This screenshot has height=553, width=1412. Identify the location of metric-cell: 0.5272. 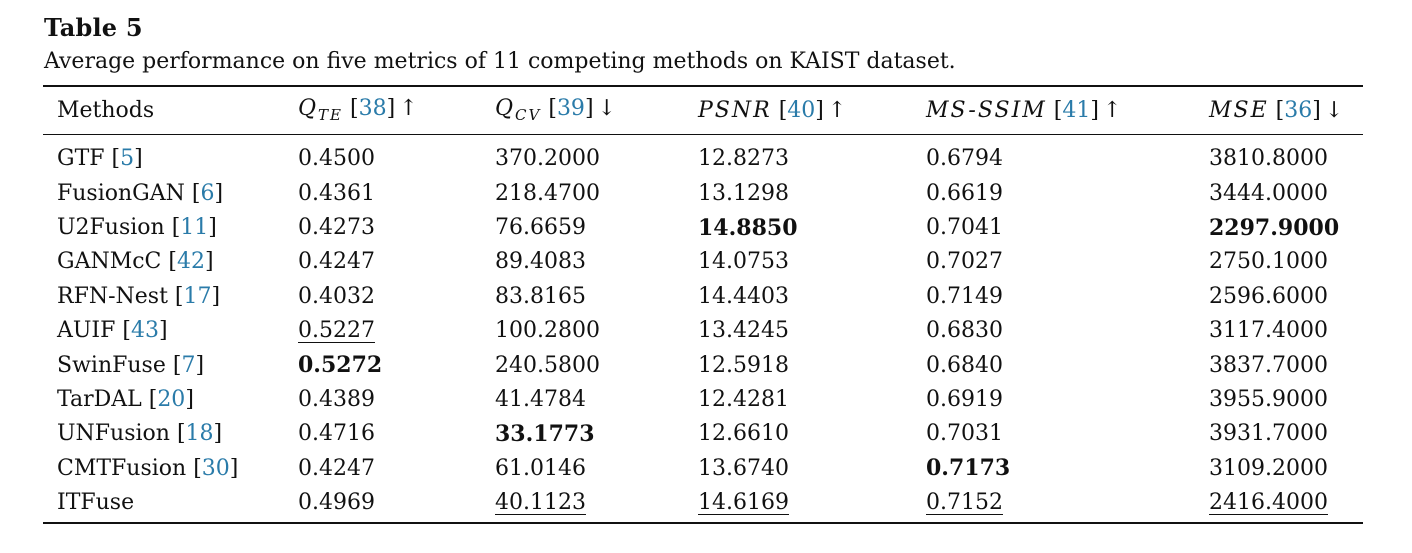
(396, 365).